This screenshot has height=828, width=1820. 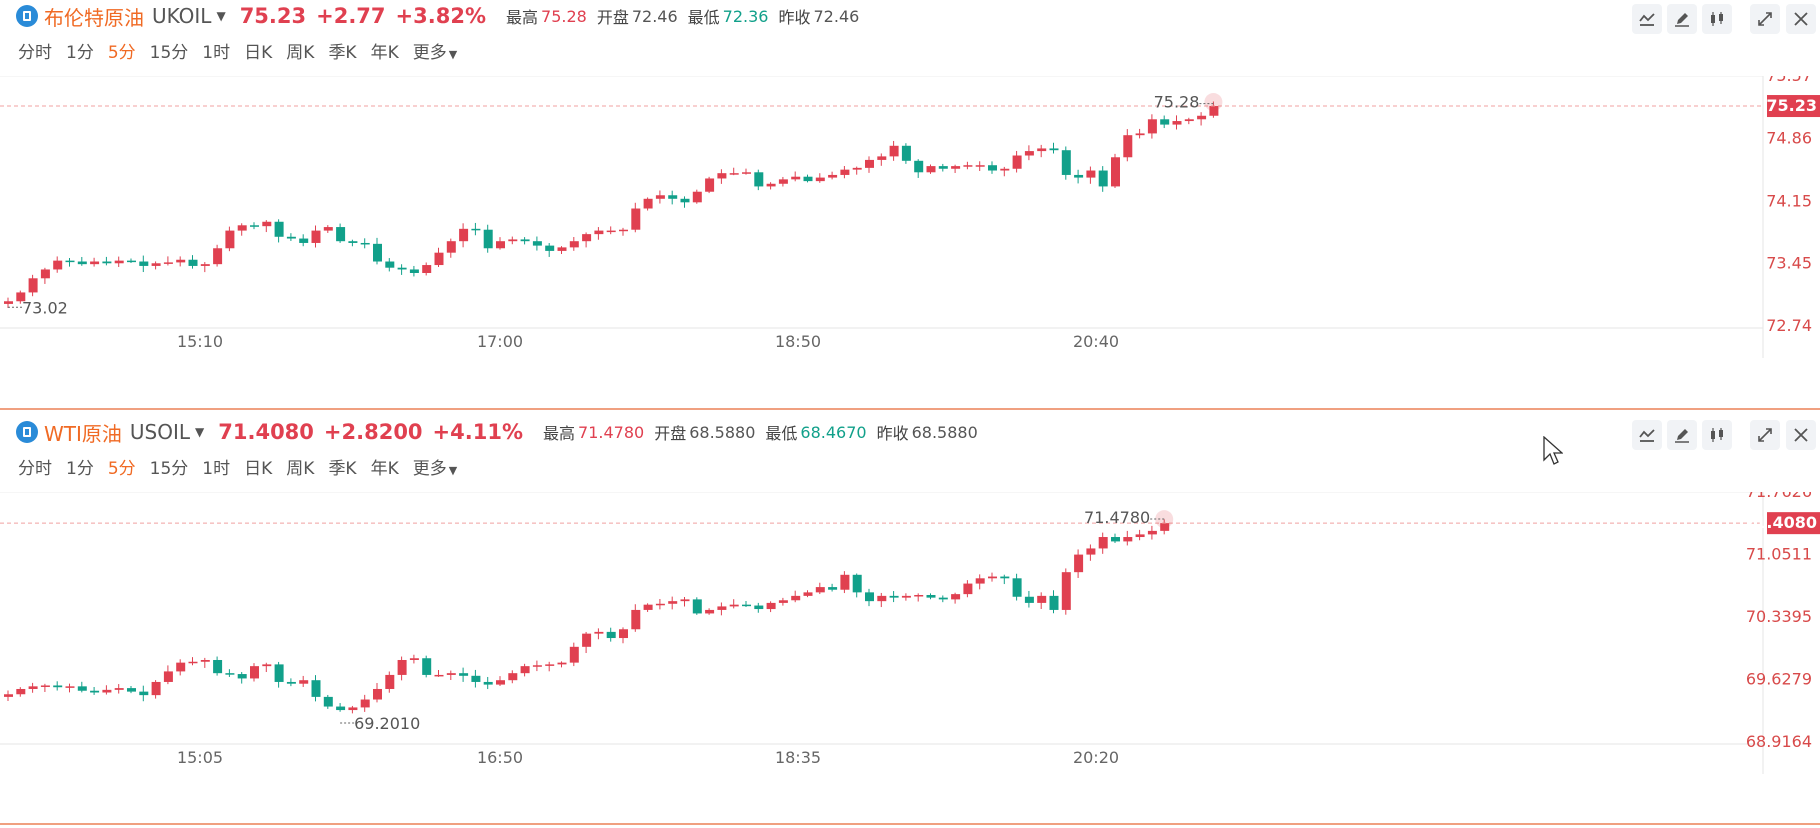 What do you see at coordinates (794, 17) in the screenshot?
I see `prev-close-label: 昨收` at bounding box center [794, 17].